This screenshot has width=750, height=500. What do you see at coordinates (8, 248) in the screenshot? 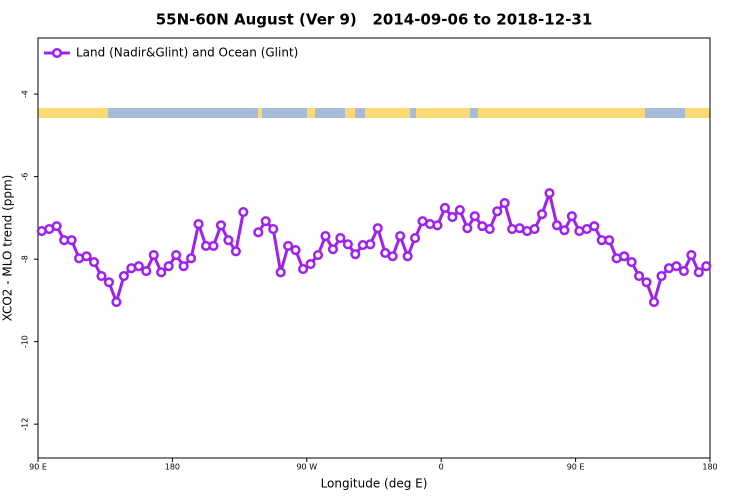
I see `y-axis-label: XCO2 - MLO trend (ppm)` at bounding box center [8, 248].